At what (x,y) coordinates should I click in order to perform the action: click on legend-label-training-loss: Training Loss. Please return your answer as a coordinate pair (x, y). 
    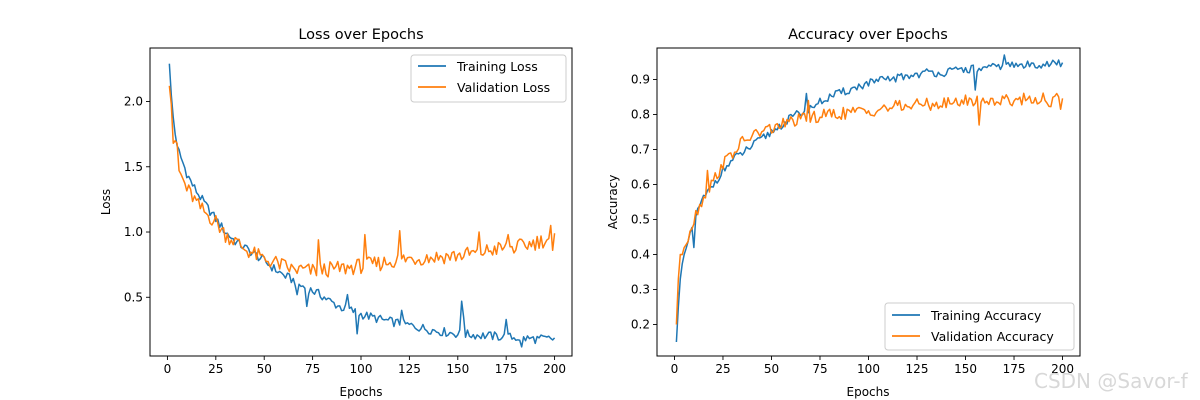
    Looking at the image, I should click on (497, 66).